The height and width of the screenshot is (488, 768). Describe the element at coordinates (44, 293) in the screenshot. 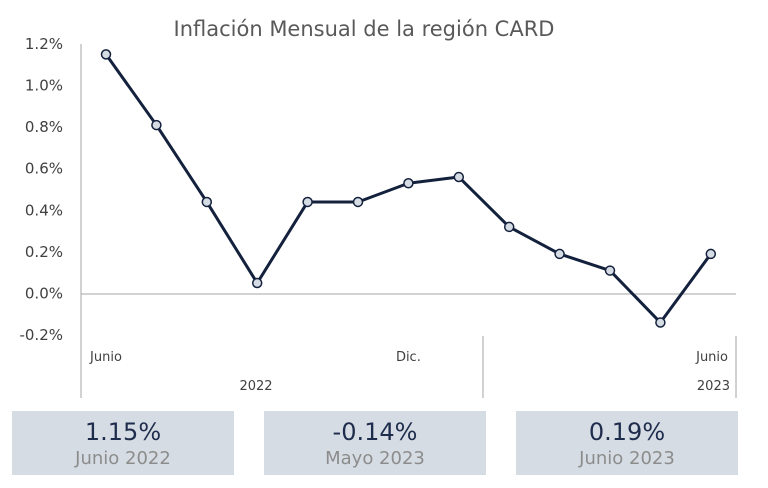

I see `y-tick-label: 0.0%` at that location.